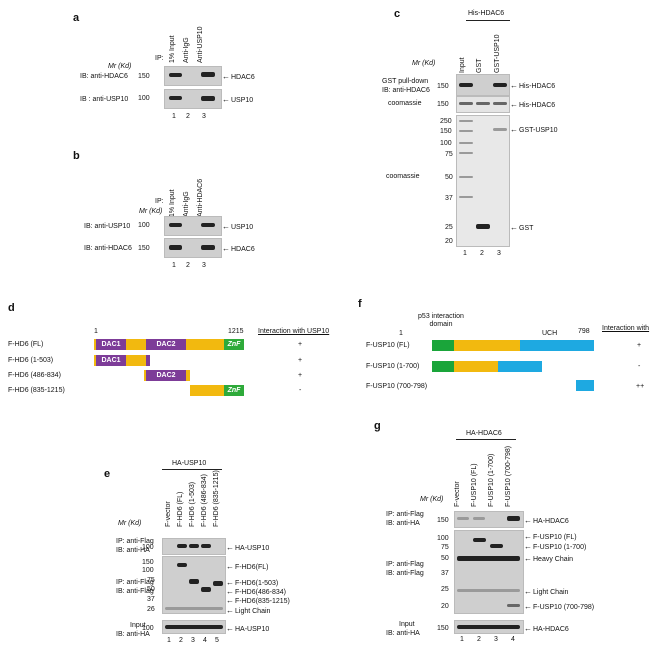  What do you see at coordinates (34, 375) in the screenshot?
I see `construct-name: F-HD6 (486-834)` at bounding box center [34, 375].